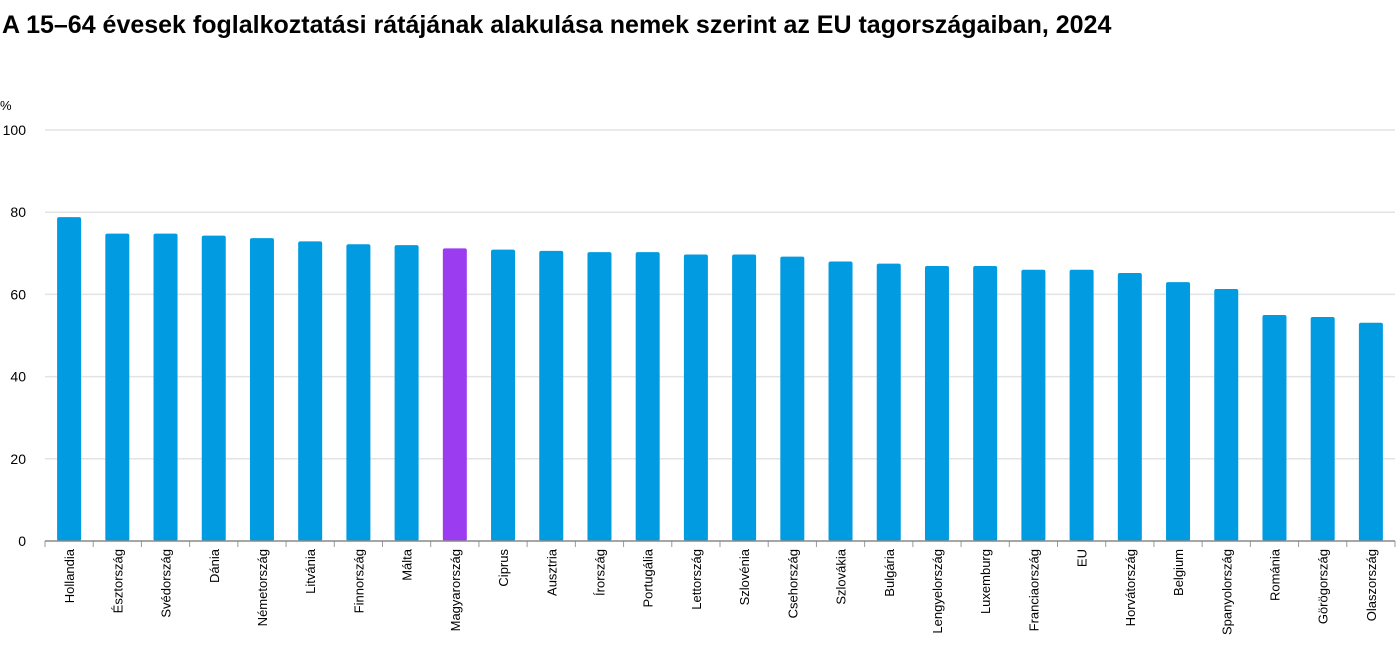 This screenshot has width=1400, height=664. What do you see at coordinates (503, 568) in the screenshot?
I see `x-tick-label: Ciprus` at bounding box center [503, 568].